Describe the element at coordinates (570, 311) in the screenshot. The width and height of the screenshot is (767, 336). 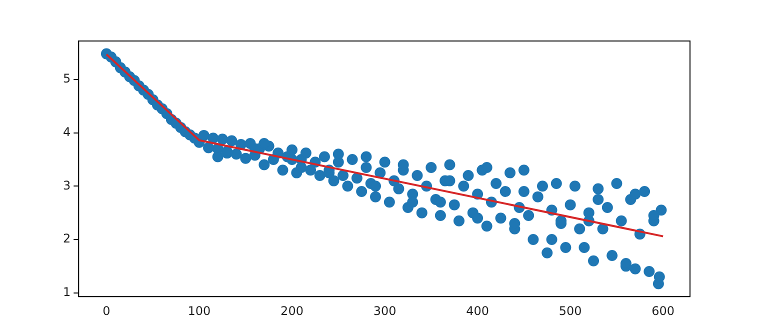
I see `x-tick-label: 500` at that location.